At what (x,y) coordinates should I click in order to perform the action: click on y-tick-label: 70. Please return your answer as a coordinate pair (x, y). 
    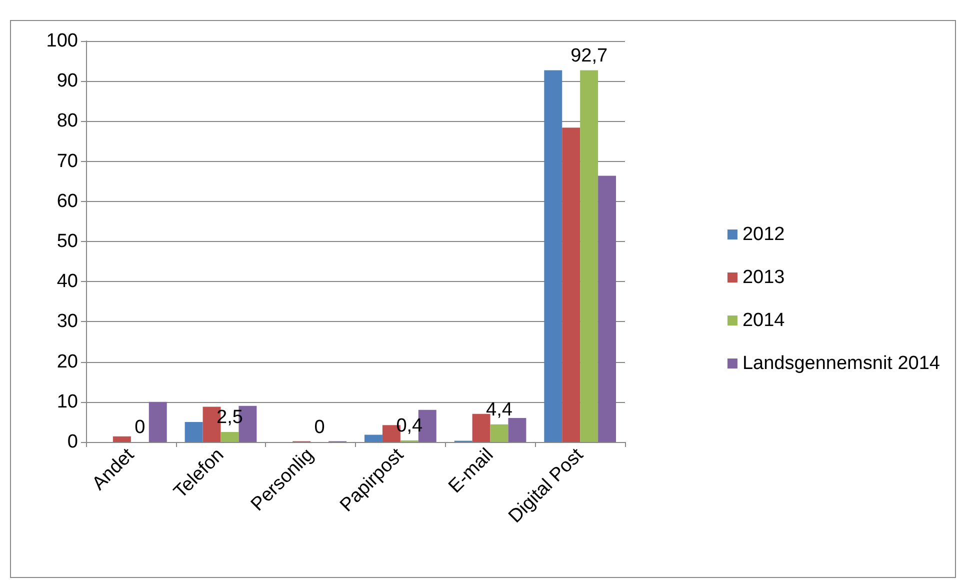
    Looking at the image, I should click on (67, 161).